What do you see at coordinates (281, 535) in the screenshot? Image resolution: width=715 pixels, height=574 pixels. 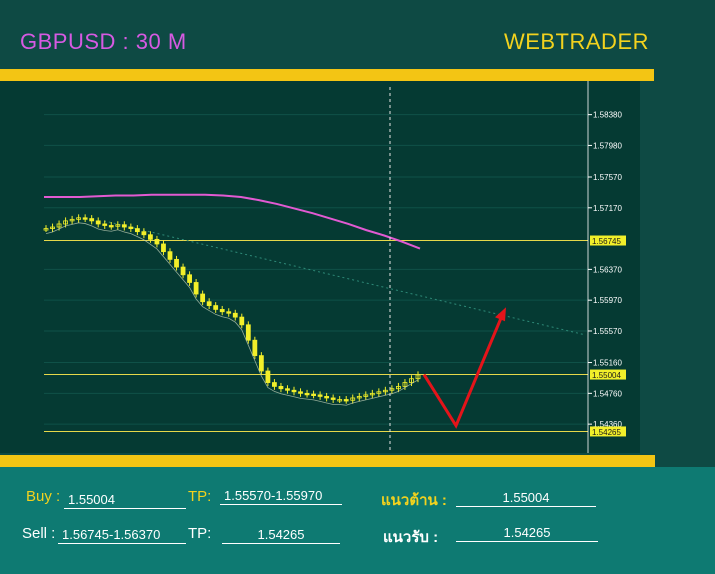 I see `sell-tp-value: 1.54265` at bounding box center [281, 535].